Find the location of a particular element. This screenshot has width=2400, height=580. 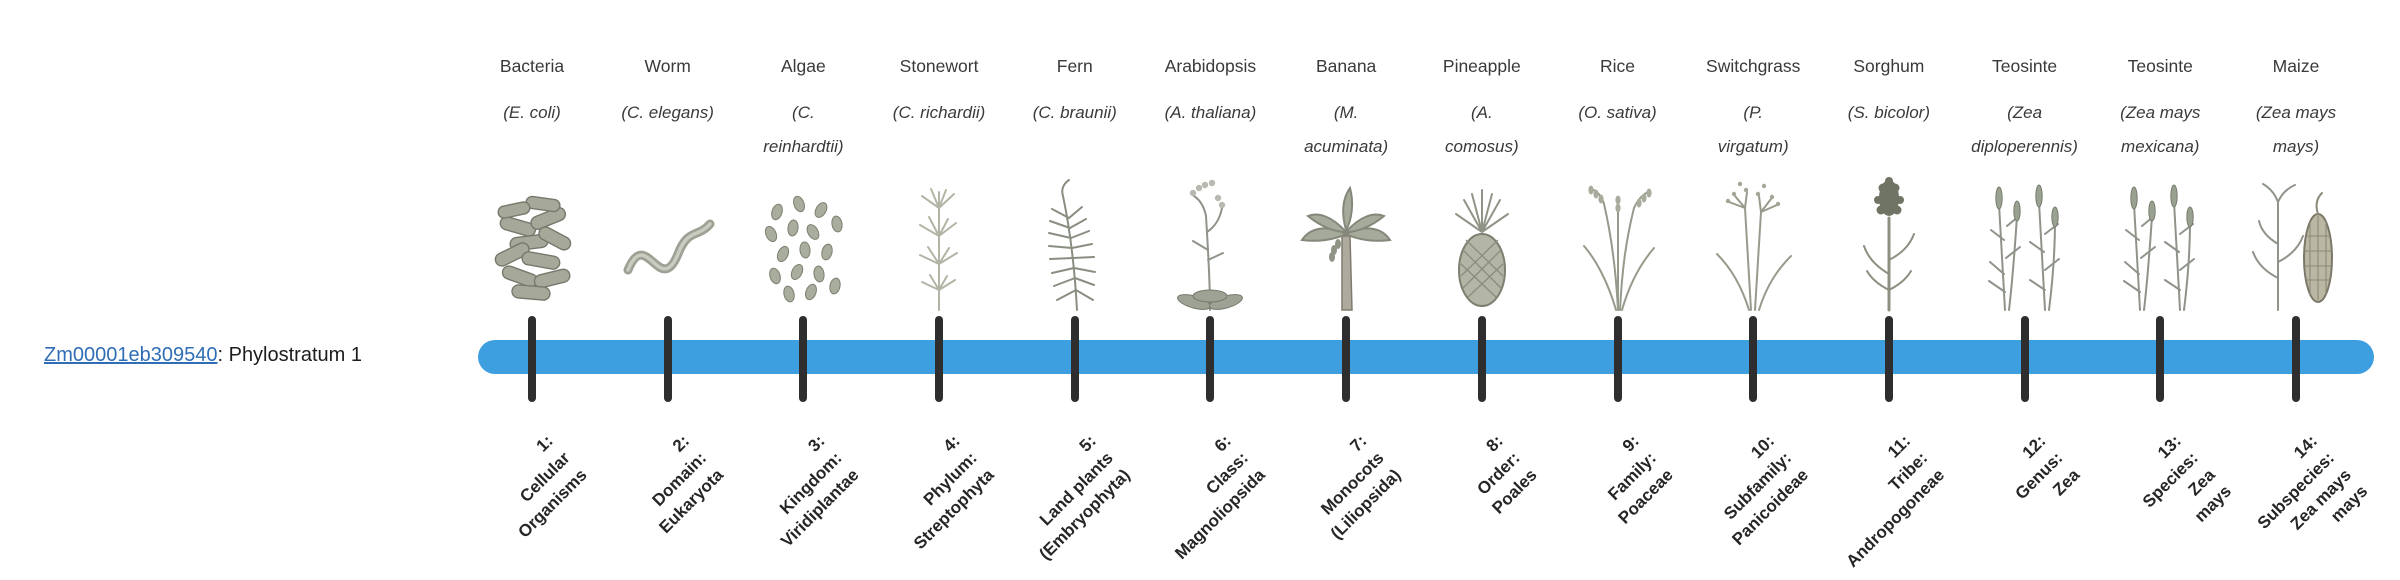

phylostratum-label: 6: Class: Magnoliopsida is located at coordinates (1220, 497).